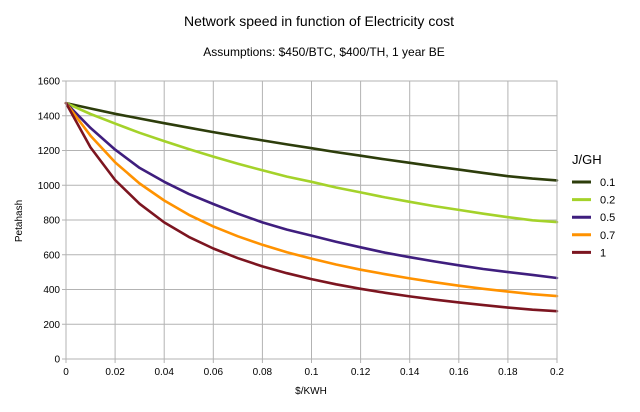 The width and height of the screenshot is (640, 412). Describe the element at coordinates (607, 201) in the screenshot. I see `legend-label: 0.2` at that location.